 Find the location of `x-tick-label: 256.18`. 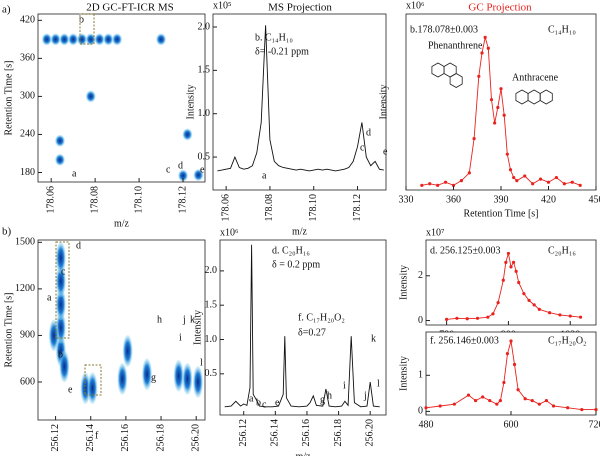

x-tick-label: 256.18 is located at coordinates (160, 438).